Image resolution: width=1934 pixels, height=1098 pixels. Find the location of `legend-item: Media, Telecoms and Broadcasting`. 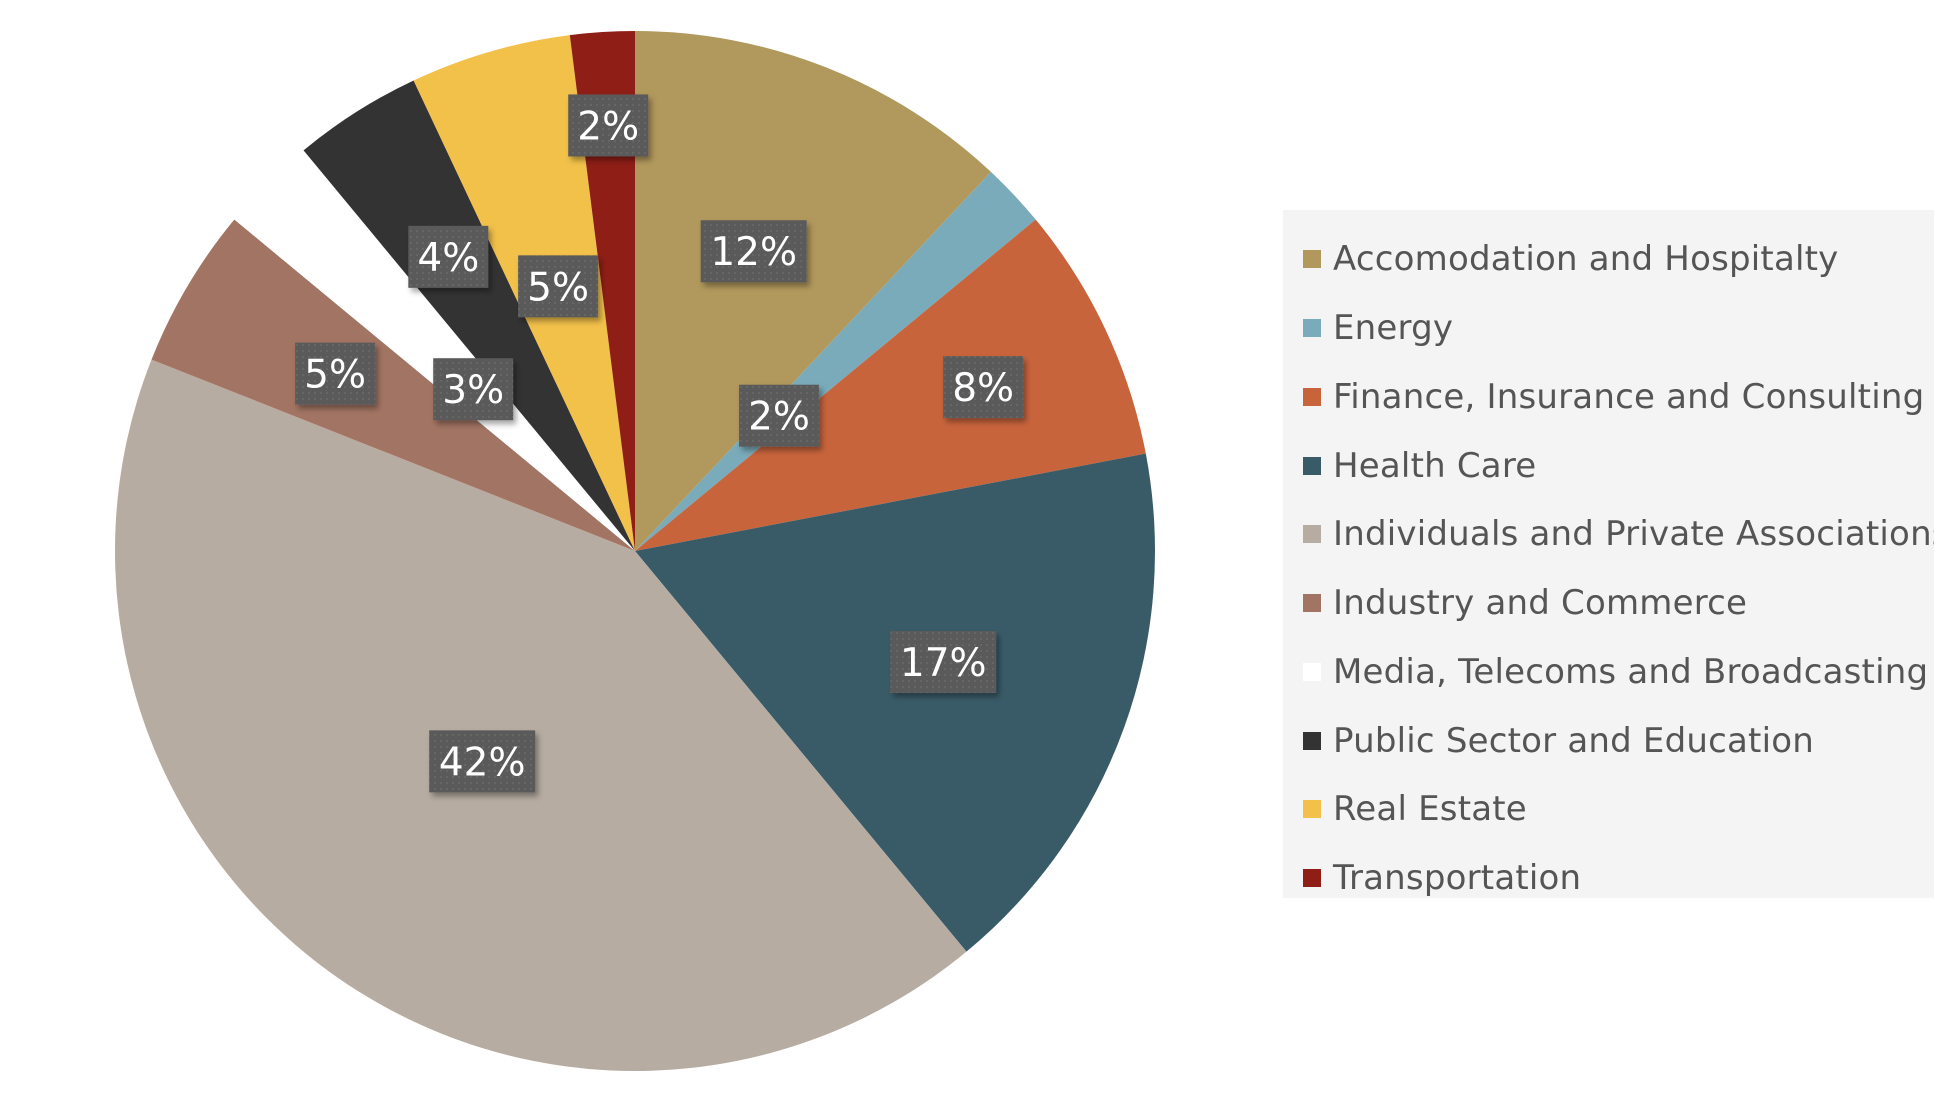

legend-item: Media, Telecoms and Broadcasting is located at coordinates (1618, 672).